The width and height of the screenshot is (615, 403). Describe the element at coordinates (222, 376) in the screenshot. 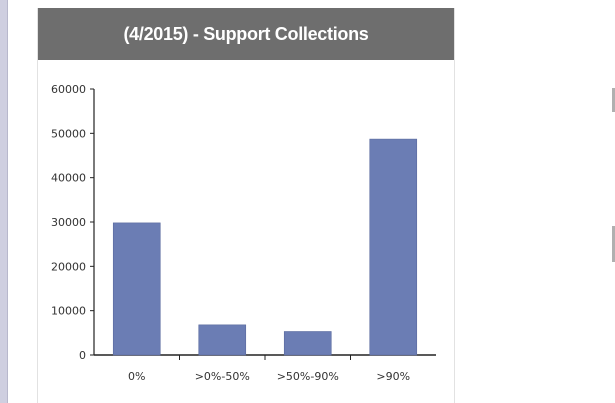

I see `x-tick-label: >0%-50%` at that location.